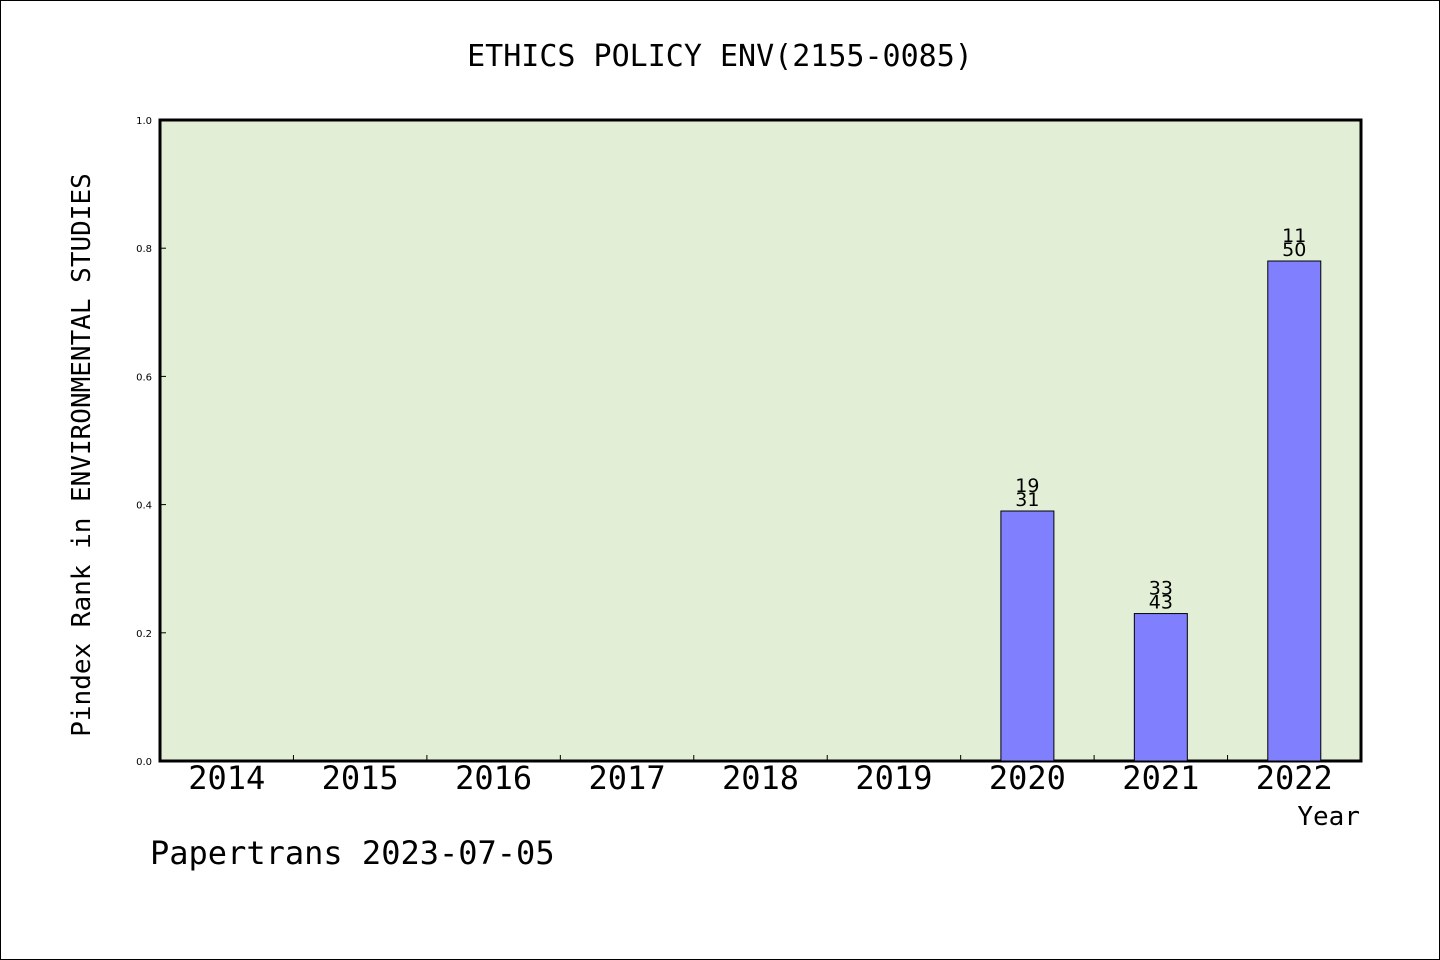 This screenshot has height=960, width=1440. What do you see at coordinates (1294, 778) in the screenshot?
I see `x-tick-label: 2022` at bounding box center [1294, 778].